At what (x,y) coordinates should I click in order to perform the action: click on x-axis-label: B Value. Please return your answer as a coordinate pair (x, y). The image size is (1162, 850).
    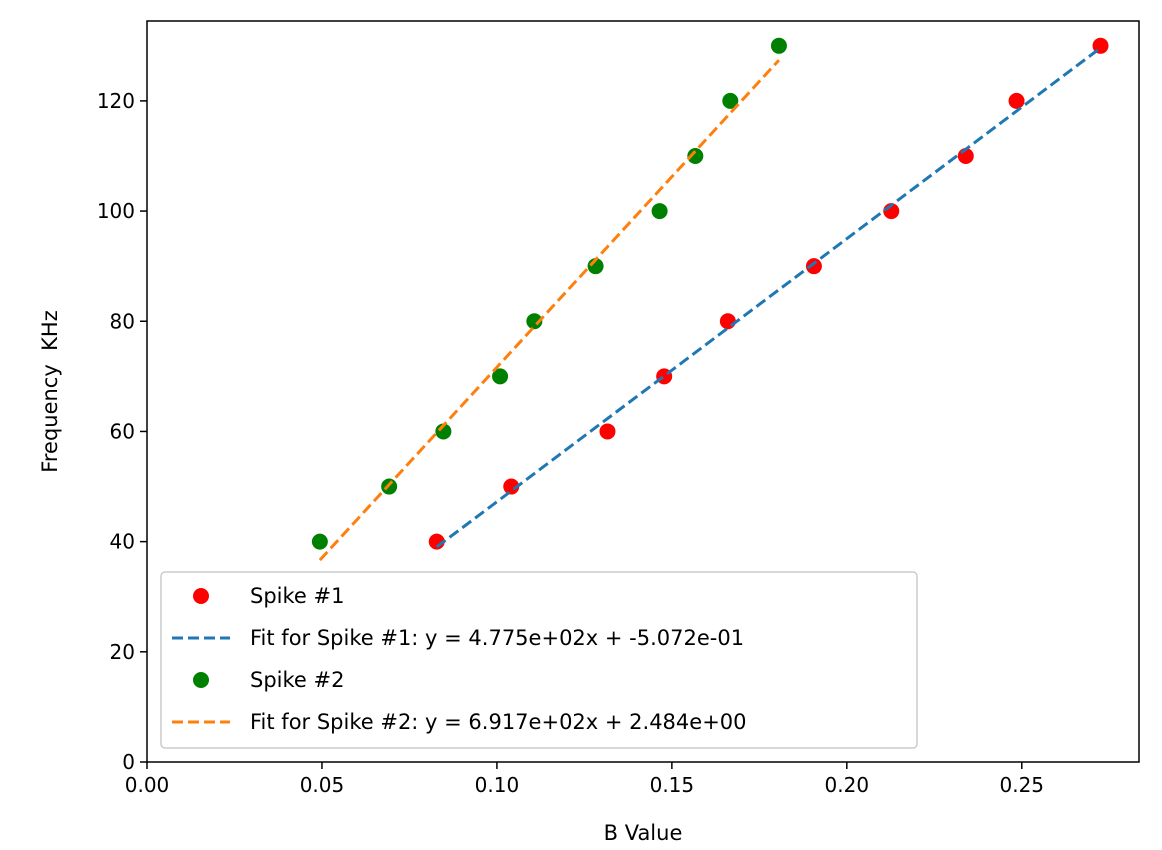
    Looking at the image, I should click on (643, 833).